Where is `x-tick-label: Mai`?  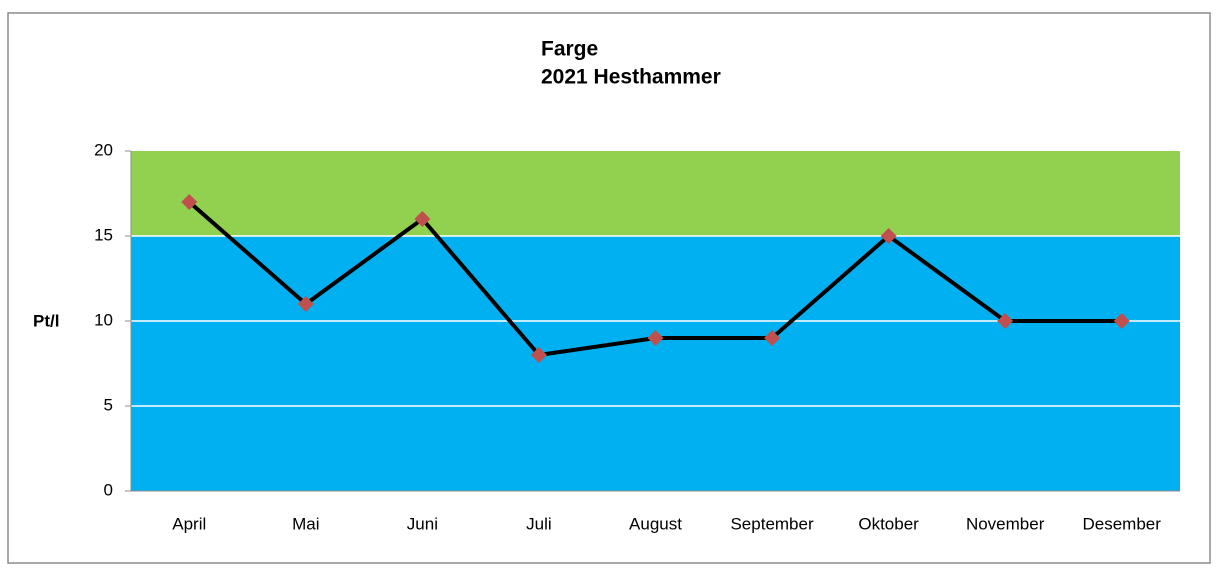 x-tick-label: Mai is located at coordinates (305, 523).